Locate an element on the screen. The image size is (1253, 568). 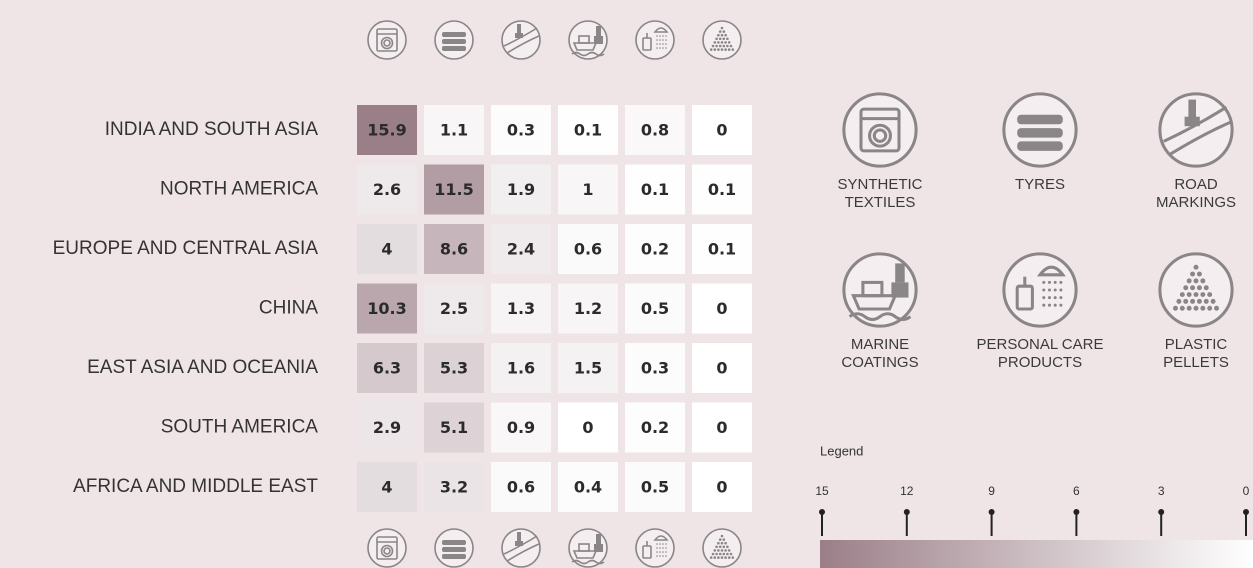
cell-value: 0.2 is located at coordinates (655, 249).